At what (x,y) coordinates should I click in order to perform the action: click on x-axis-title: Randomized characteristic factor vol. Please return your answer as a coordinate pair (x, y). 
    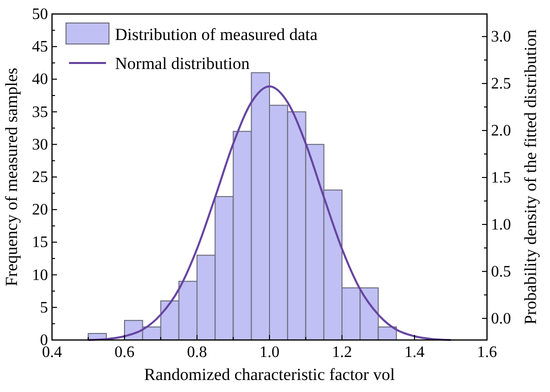
    Looking at the image, I should click on (270, 374).